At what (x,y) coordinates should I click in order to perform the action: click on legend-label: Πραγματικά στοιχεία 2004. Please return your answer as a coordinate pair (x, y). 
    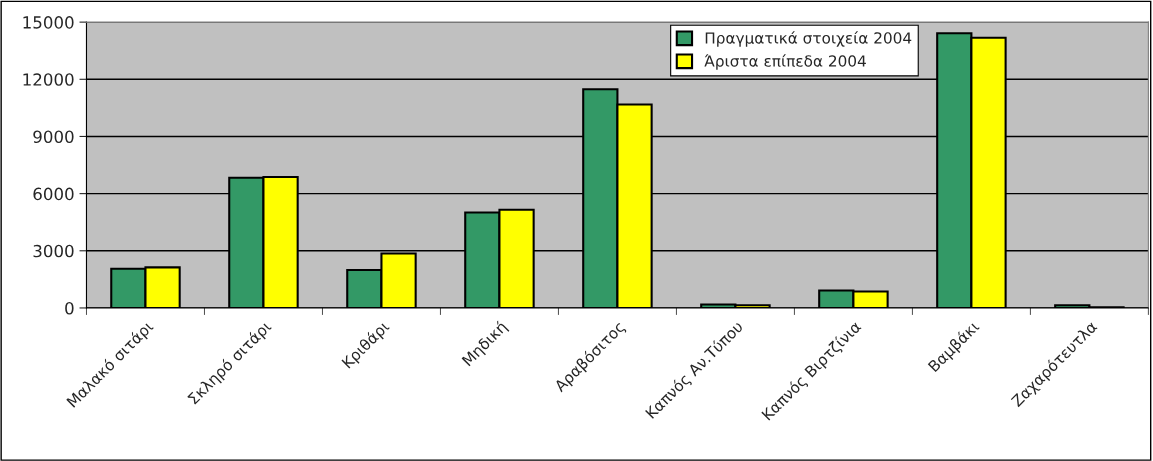
    Looking at the image, I should click on (808, 39).